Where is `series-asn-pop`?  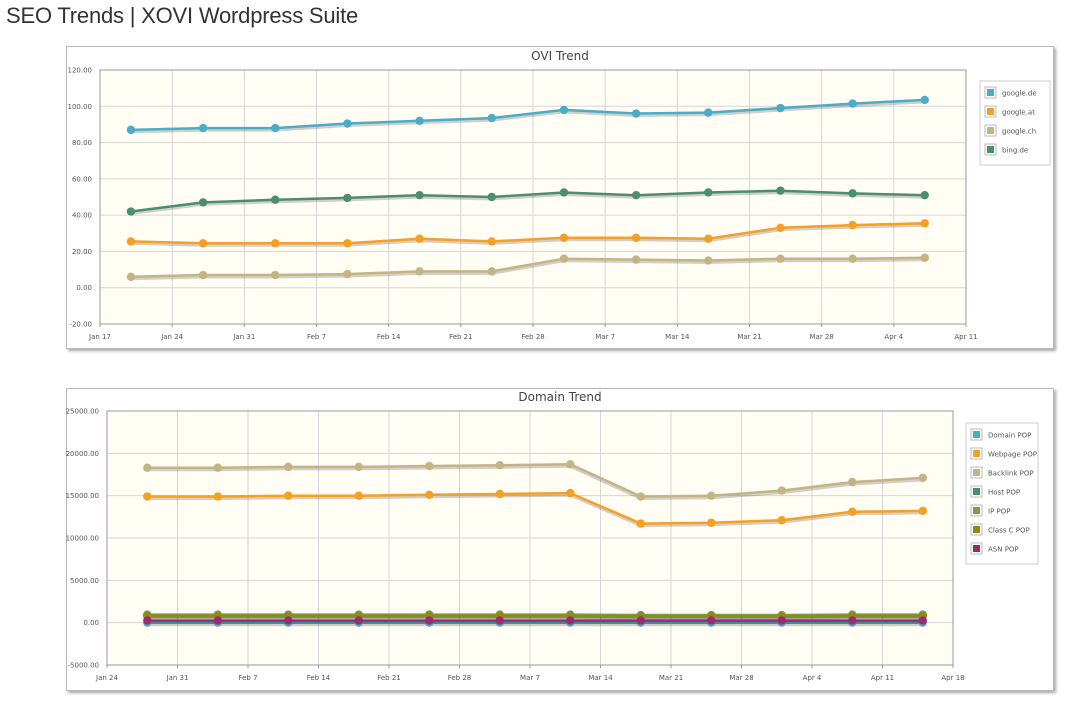 series-asn-pop is located at coordinates (535, 620).